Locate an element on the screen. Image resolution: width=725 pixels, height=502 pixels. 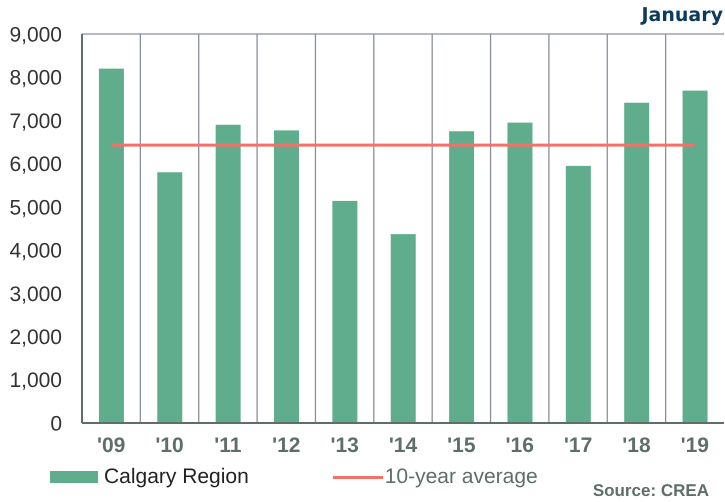
chart-title: January is located at coordinates (682, 15).